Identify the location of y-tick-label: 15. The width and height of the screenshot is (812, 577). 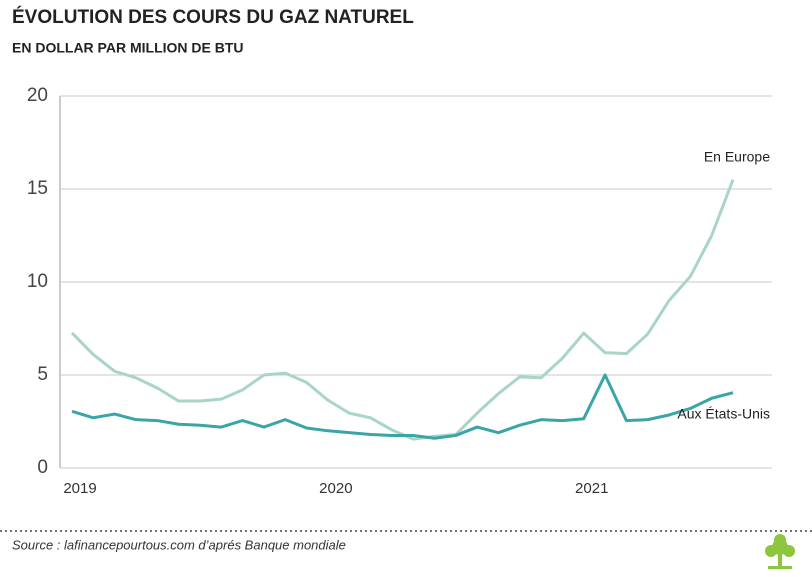
(37, 188).